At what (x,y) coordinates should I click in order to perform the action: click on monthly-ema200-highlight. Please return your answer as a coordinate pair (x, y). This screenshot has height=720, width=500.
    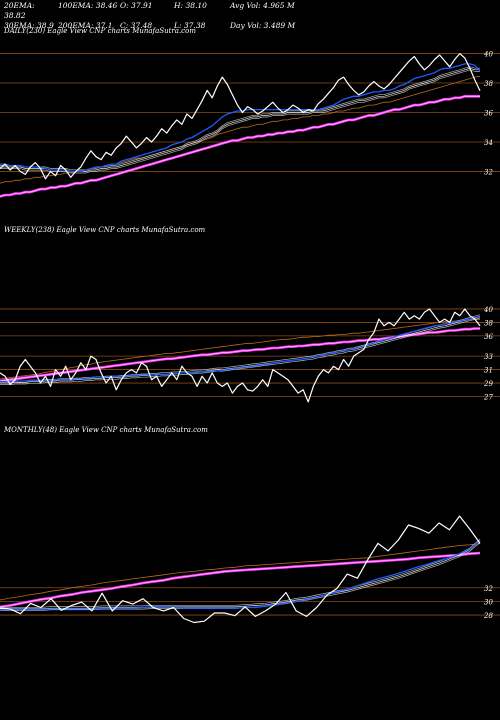
    Looking at the image, I should click on (240, 580).